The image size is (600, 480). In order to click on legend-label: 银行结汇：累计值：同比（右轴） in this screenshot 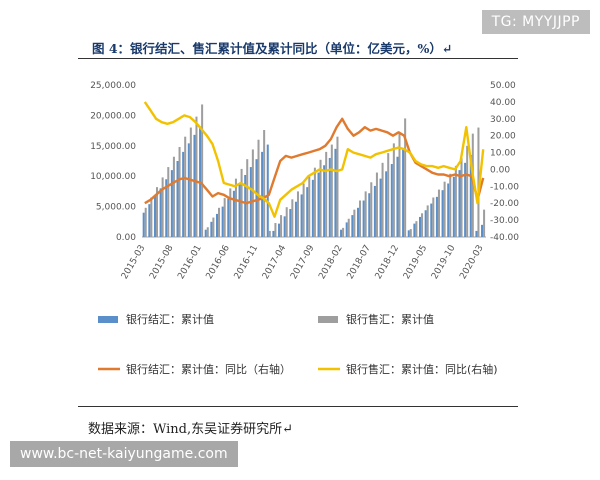, I will do `click(208, 369)`.